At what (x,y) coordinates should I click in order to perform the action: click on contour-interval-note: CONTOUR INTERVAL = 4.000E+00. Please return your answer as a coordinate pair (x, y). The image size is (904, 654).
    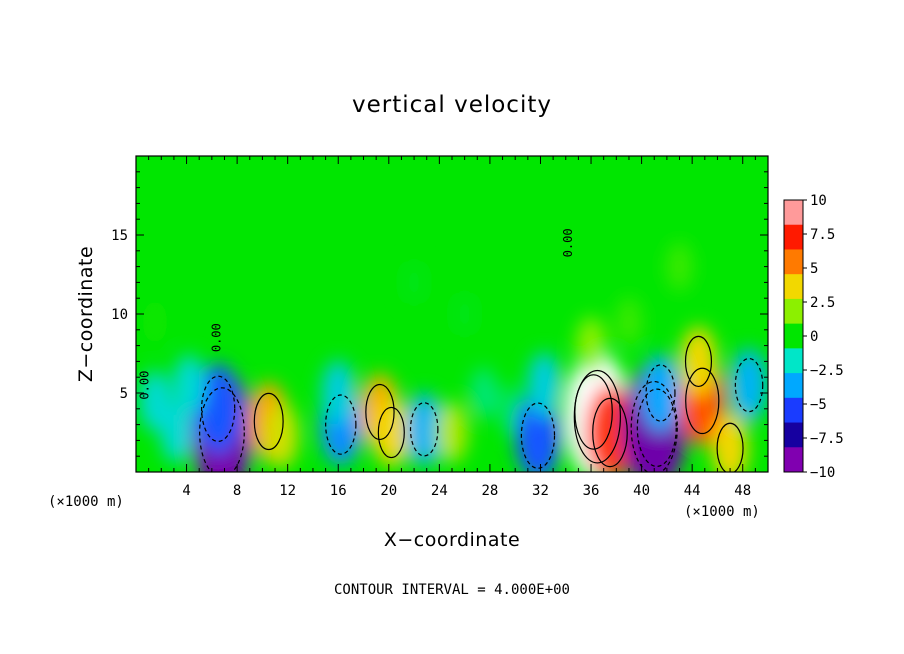
    Looking at the image, I should click on (452, 590).